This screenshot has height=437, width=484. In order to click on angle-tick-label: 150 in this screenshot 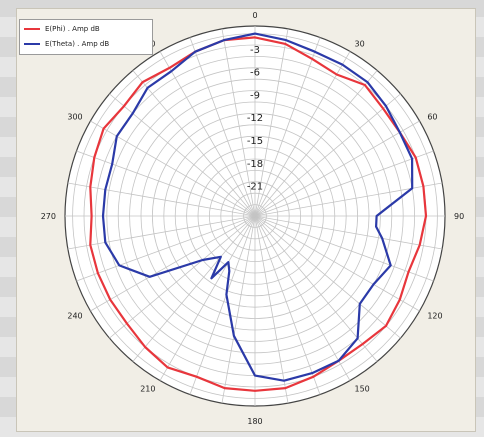, I will do `click(362, 388)`.